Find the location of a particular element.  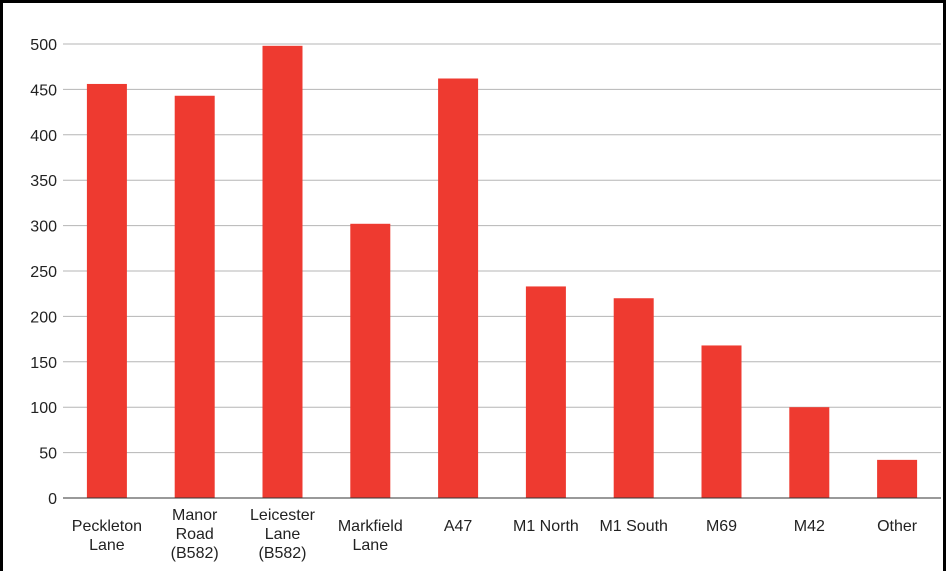

y-tick-label: 450 is located at coordinates (43, 90).